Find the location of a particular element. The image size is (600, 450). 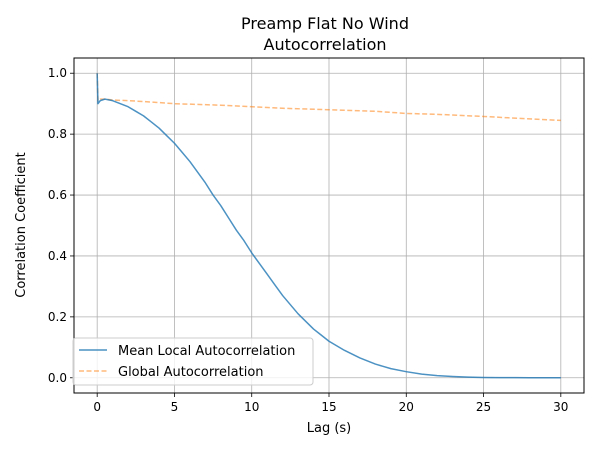

y-tick-label: 0.4 is located at coordinates (57, 256).